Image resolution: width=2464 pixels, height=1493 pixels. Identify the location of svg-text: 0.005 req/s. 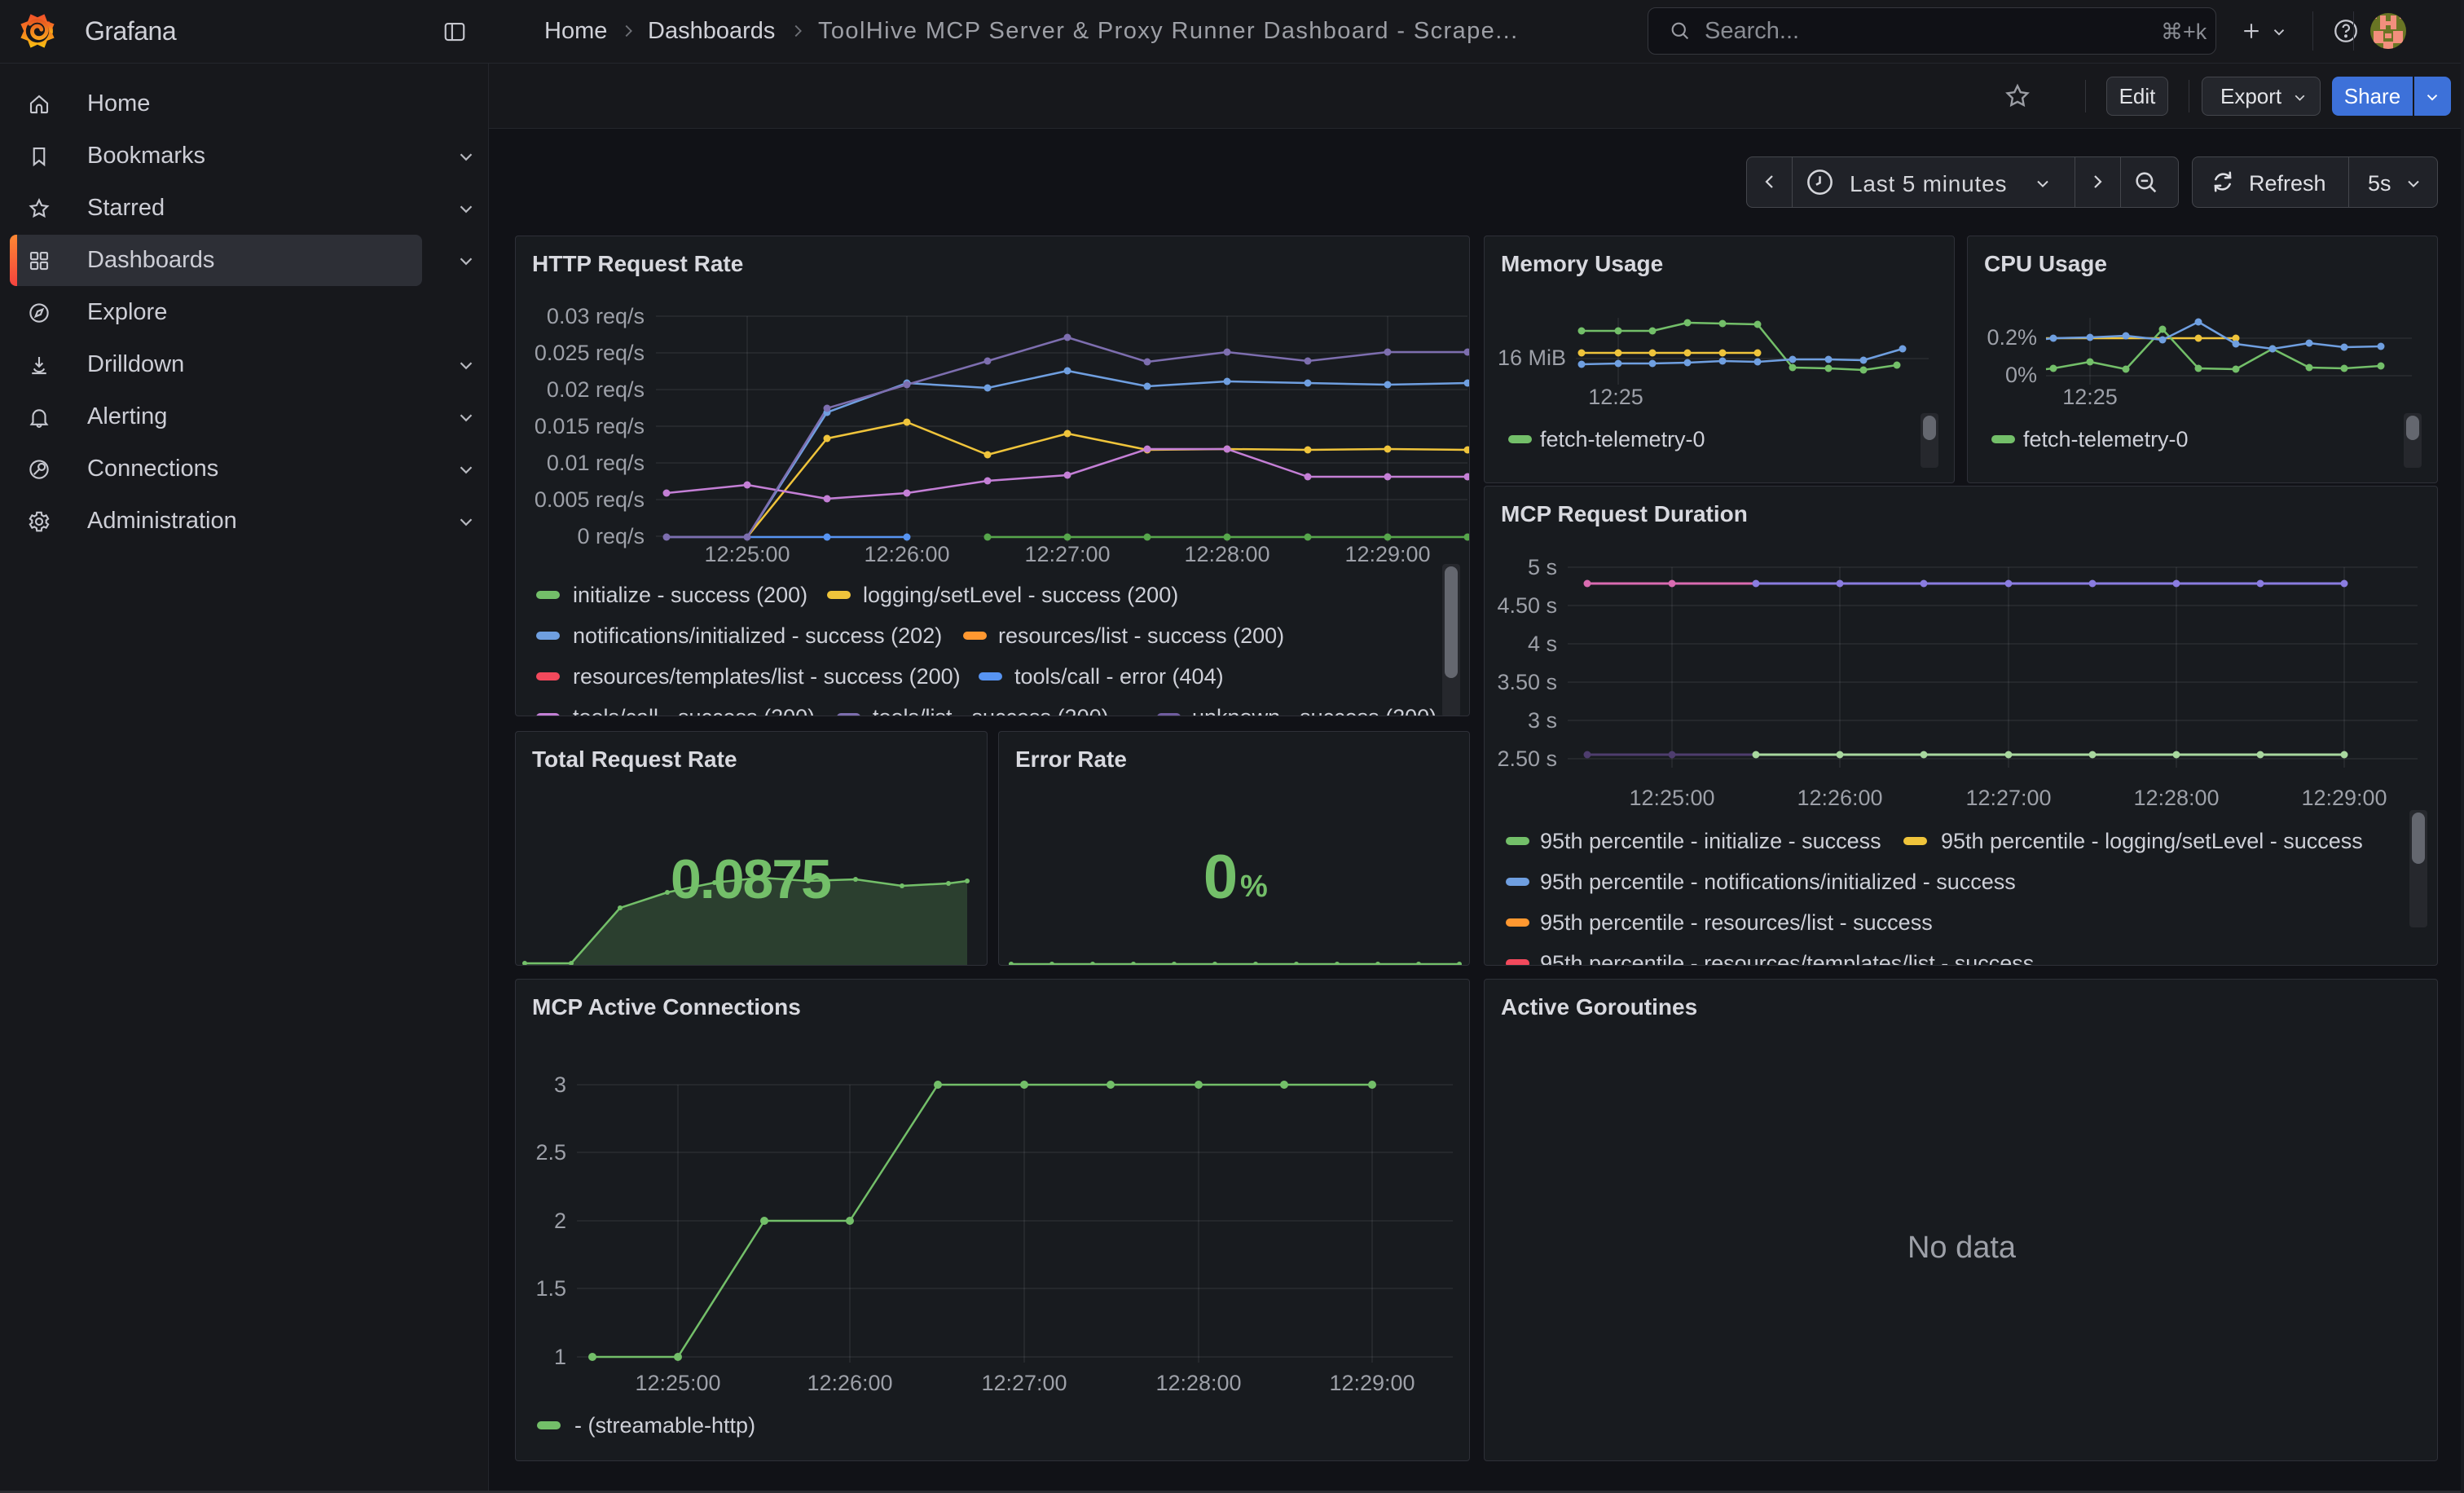
(590, 500).